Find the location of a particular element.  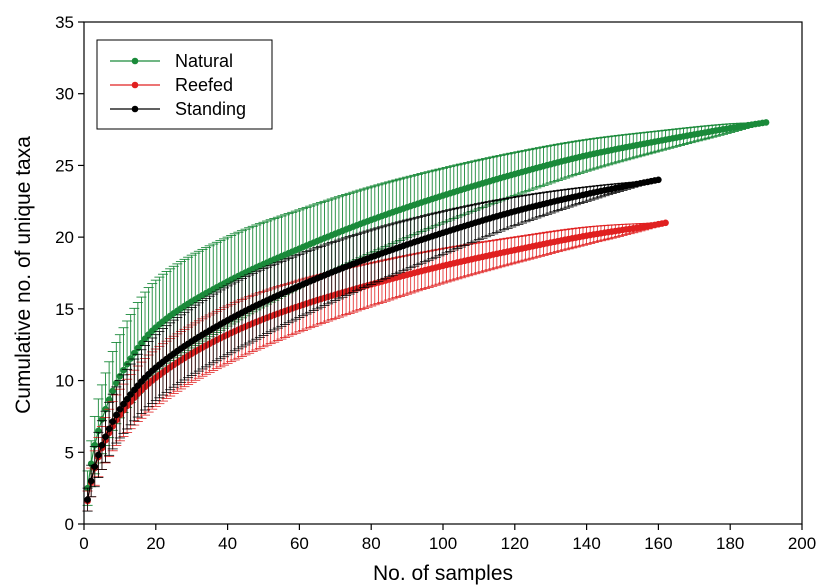

legend-item-reefed: Reefed is located at coordinates (171, 85).